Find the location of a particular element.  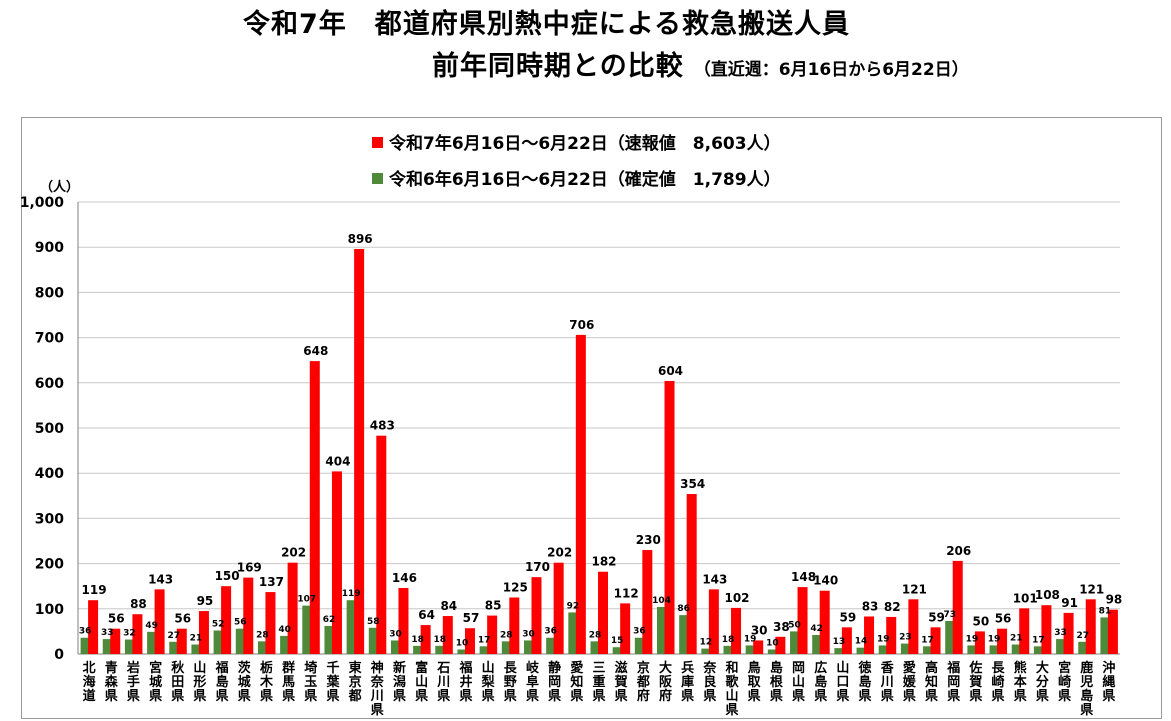

x-tick-label: 広島県 is located at coordinates (820, 682).